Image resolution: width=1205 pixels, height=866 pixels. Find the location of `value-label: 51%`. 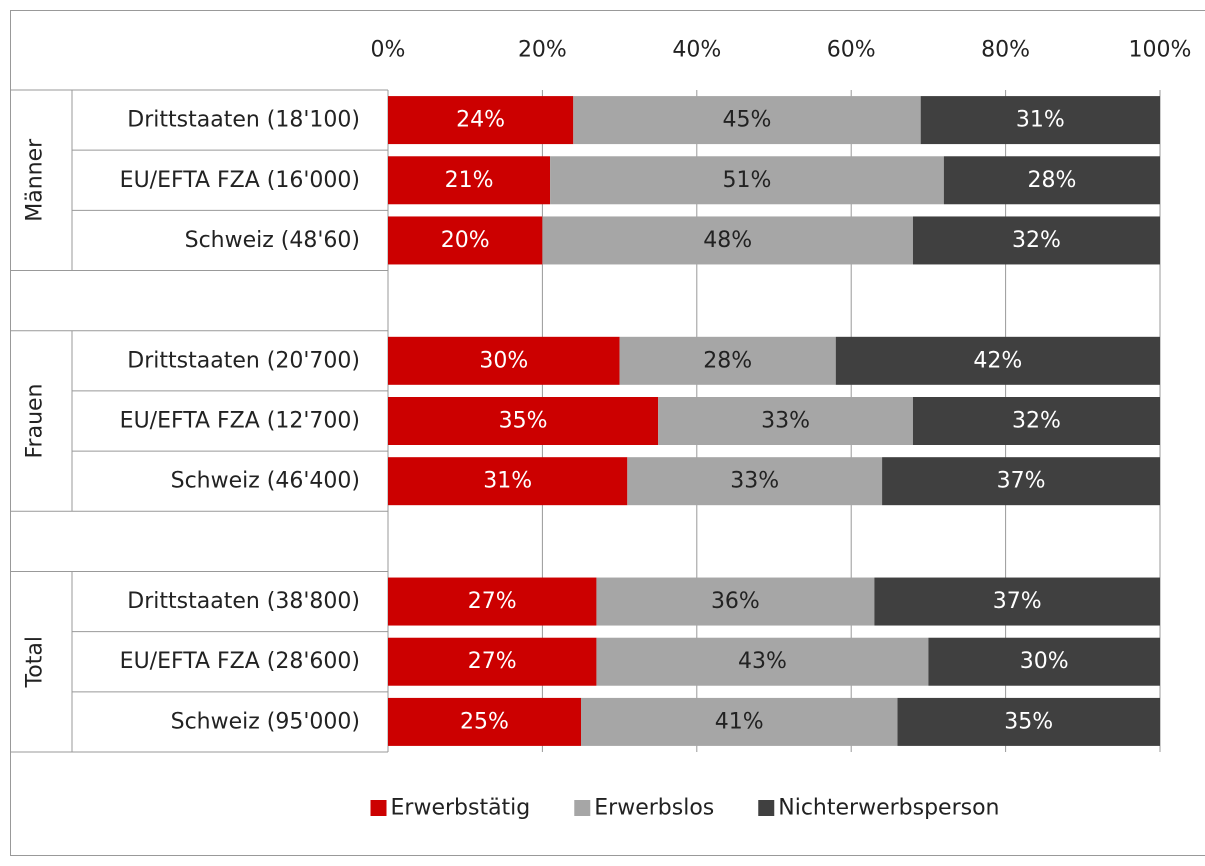

value-label: 51% is located at coordinates (747, 180).